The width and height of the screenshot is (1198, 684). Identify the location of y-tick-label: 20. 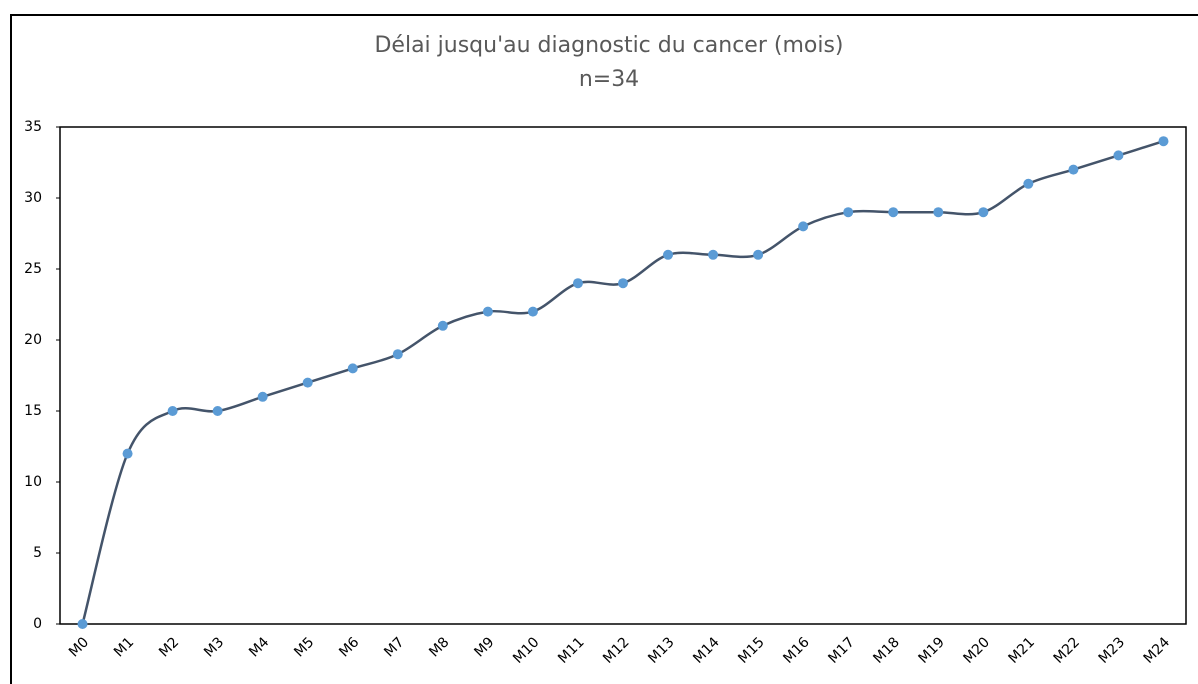
(33, 340).